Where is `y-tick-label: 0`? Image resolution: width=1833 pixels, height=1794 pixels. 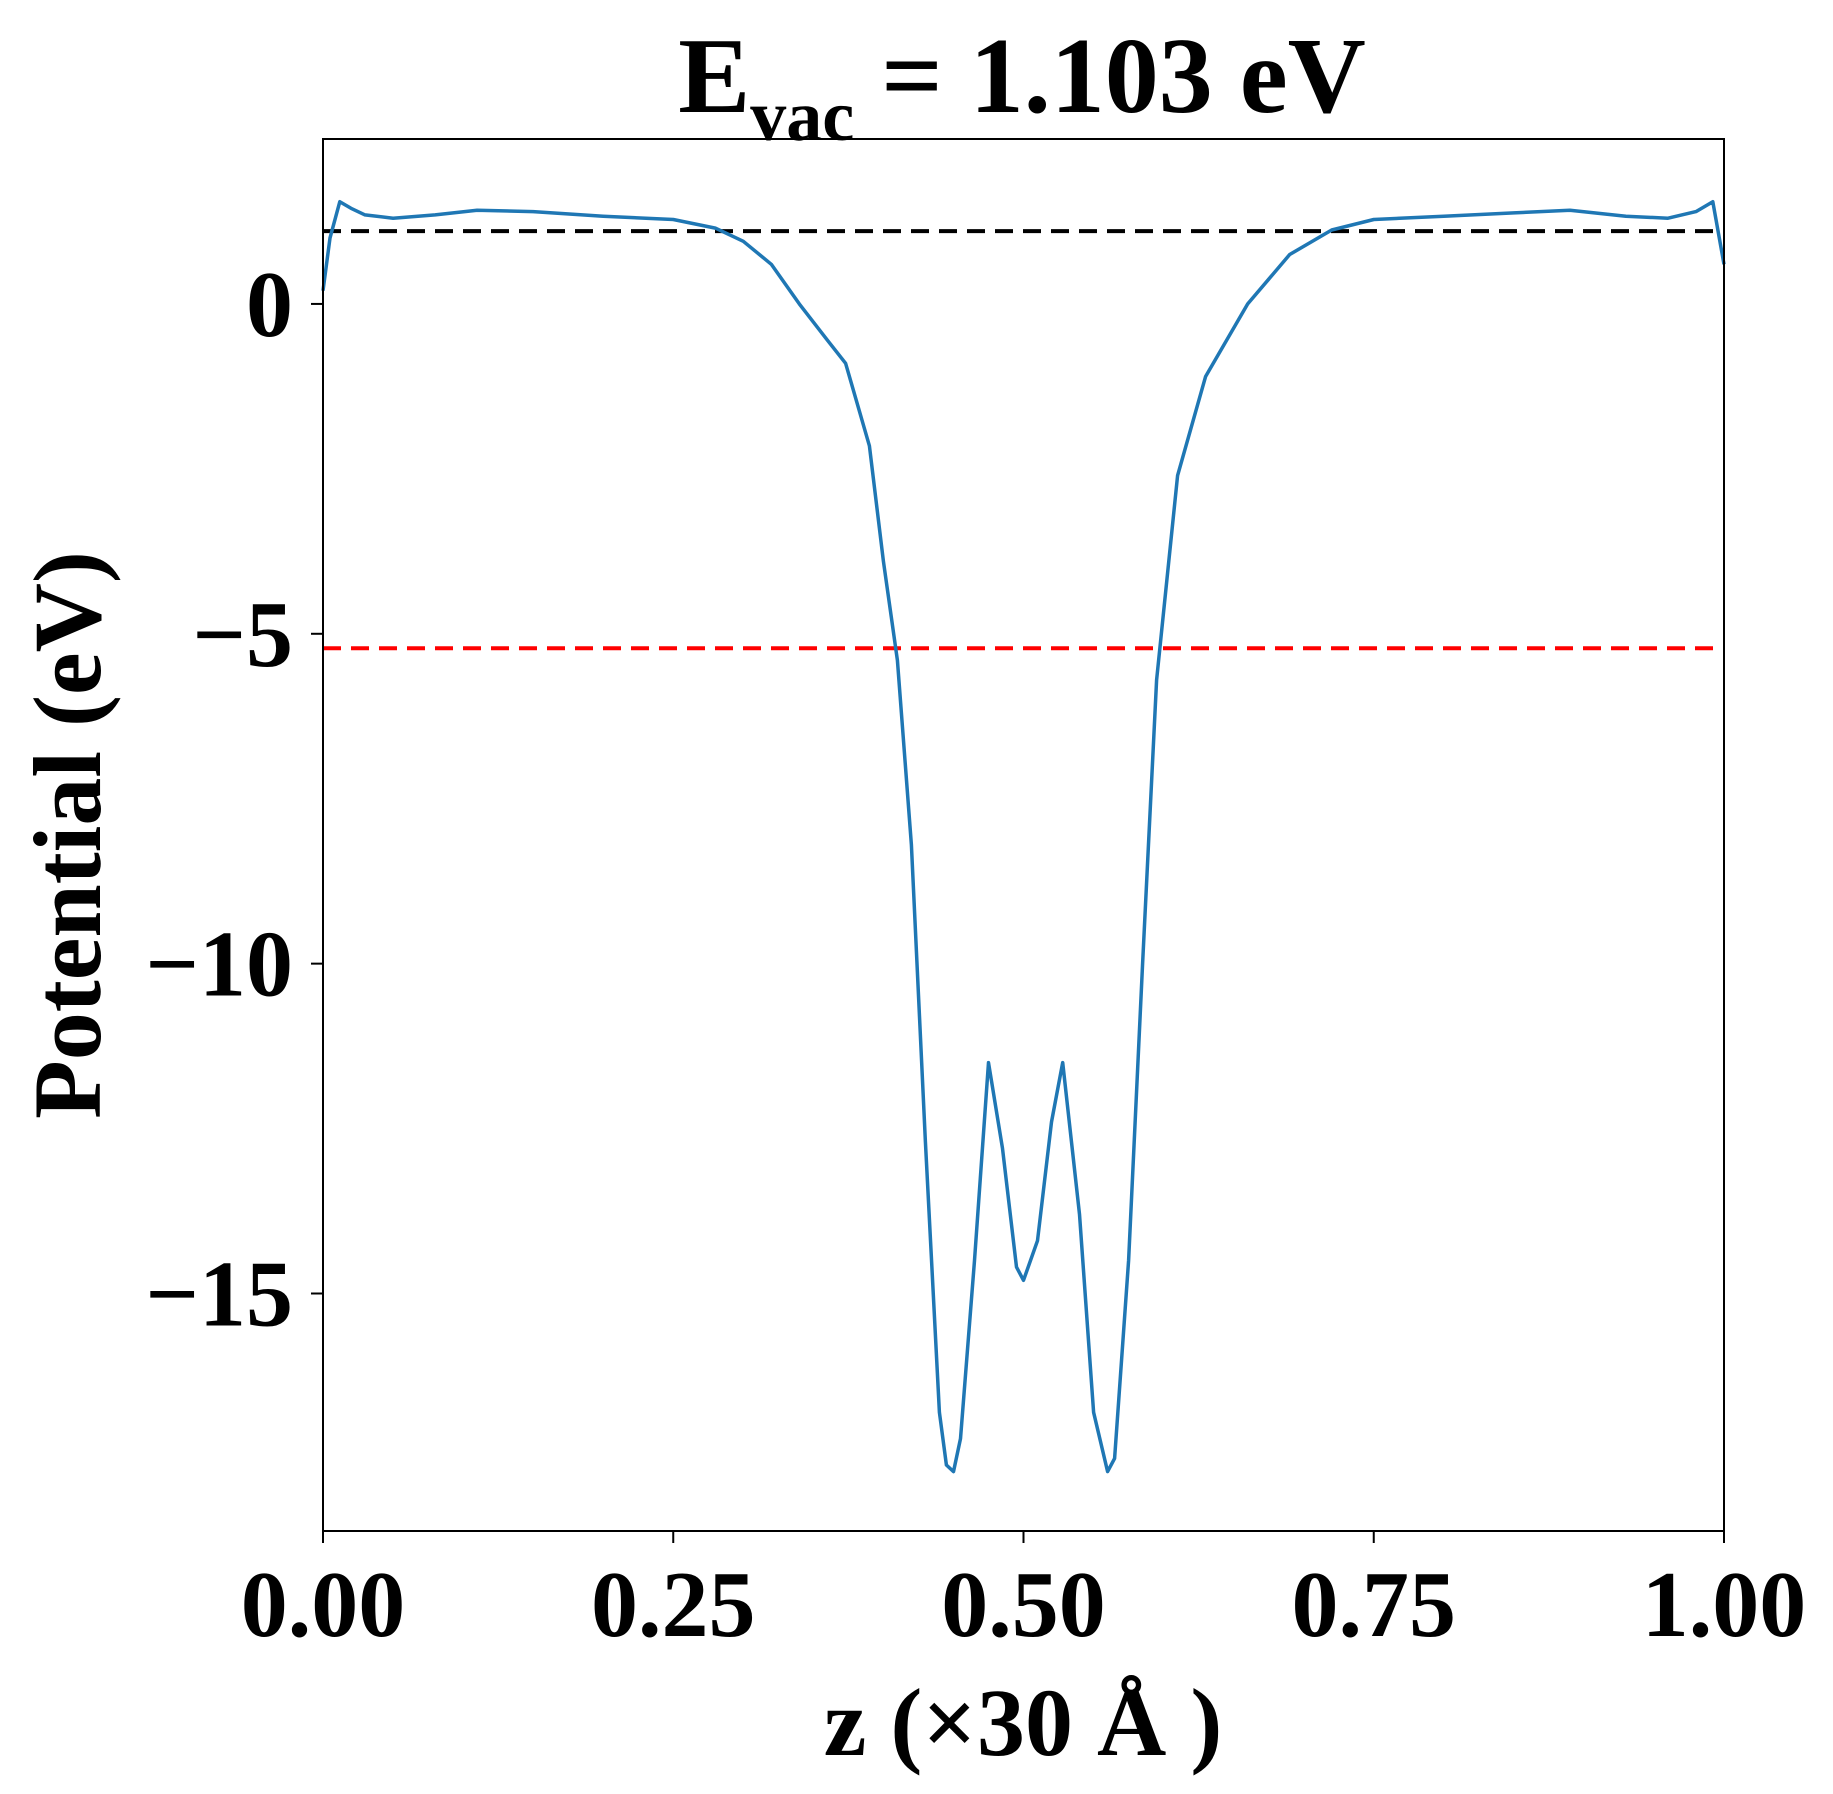
y-tick-label: 0 is located at coordinates (269, 305).